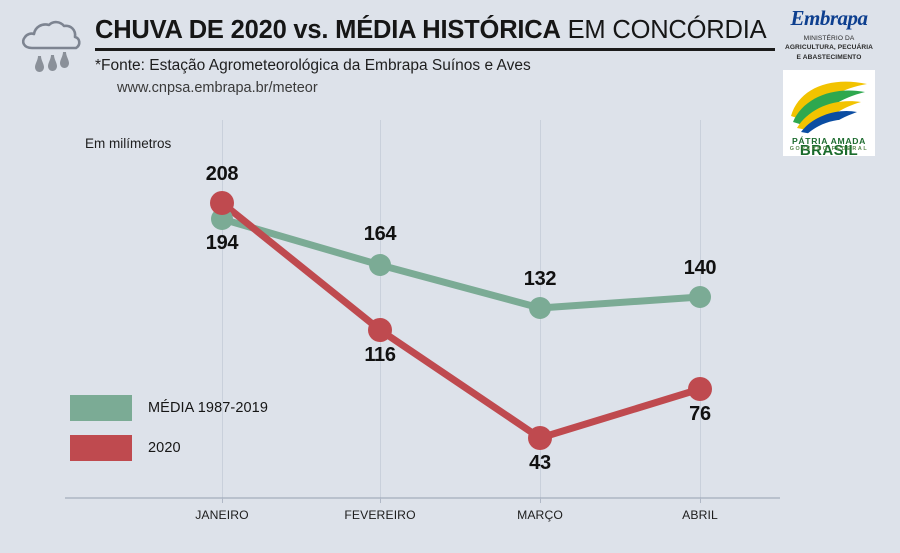  Describe the element at coordinates (128, 143) in the screenshot. I see `y-axis-unit-label: Em milímetros` at that location.